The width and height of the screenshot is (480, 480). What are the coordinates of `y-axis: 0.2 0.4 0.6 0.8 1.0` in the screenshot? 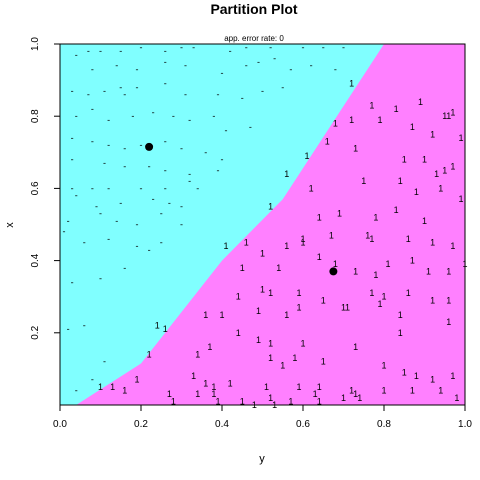 It's located at (45, 188).